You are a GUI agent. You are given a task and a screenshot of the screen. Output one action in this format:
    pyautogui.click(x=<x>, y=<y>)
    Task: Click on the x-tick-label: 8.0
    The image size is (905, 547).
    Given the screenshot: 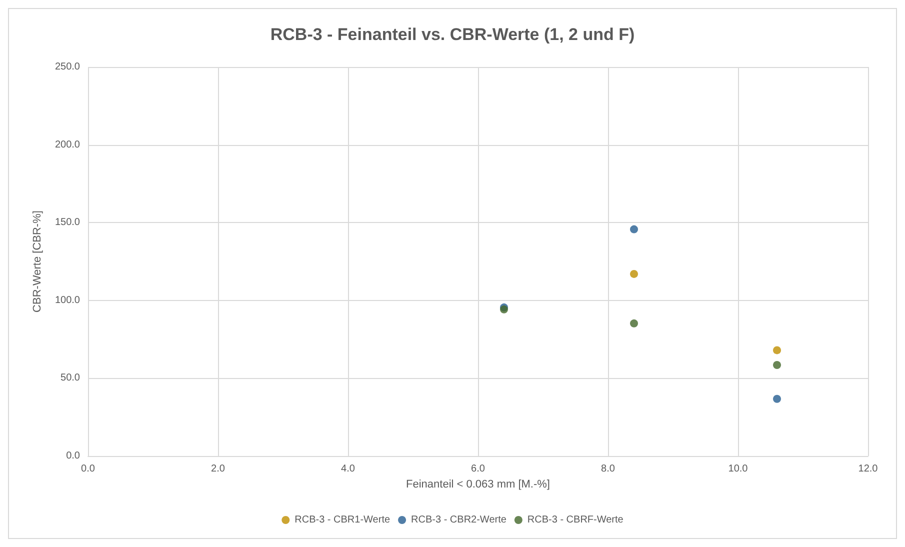 What is the action you would take?
    pyautogui.click(x=608, y=469)
    